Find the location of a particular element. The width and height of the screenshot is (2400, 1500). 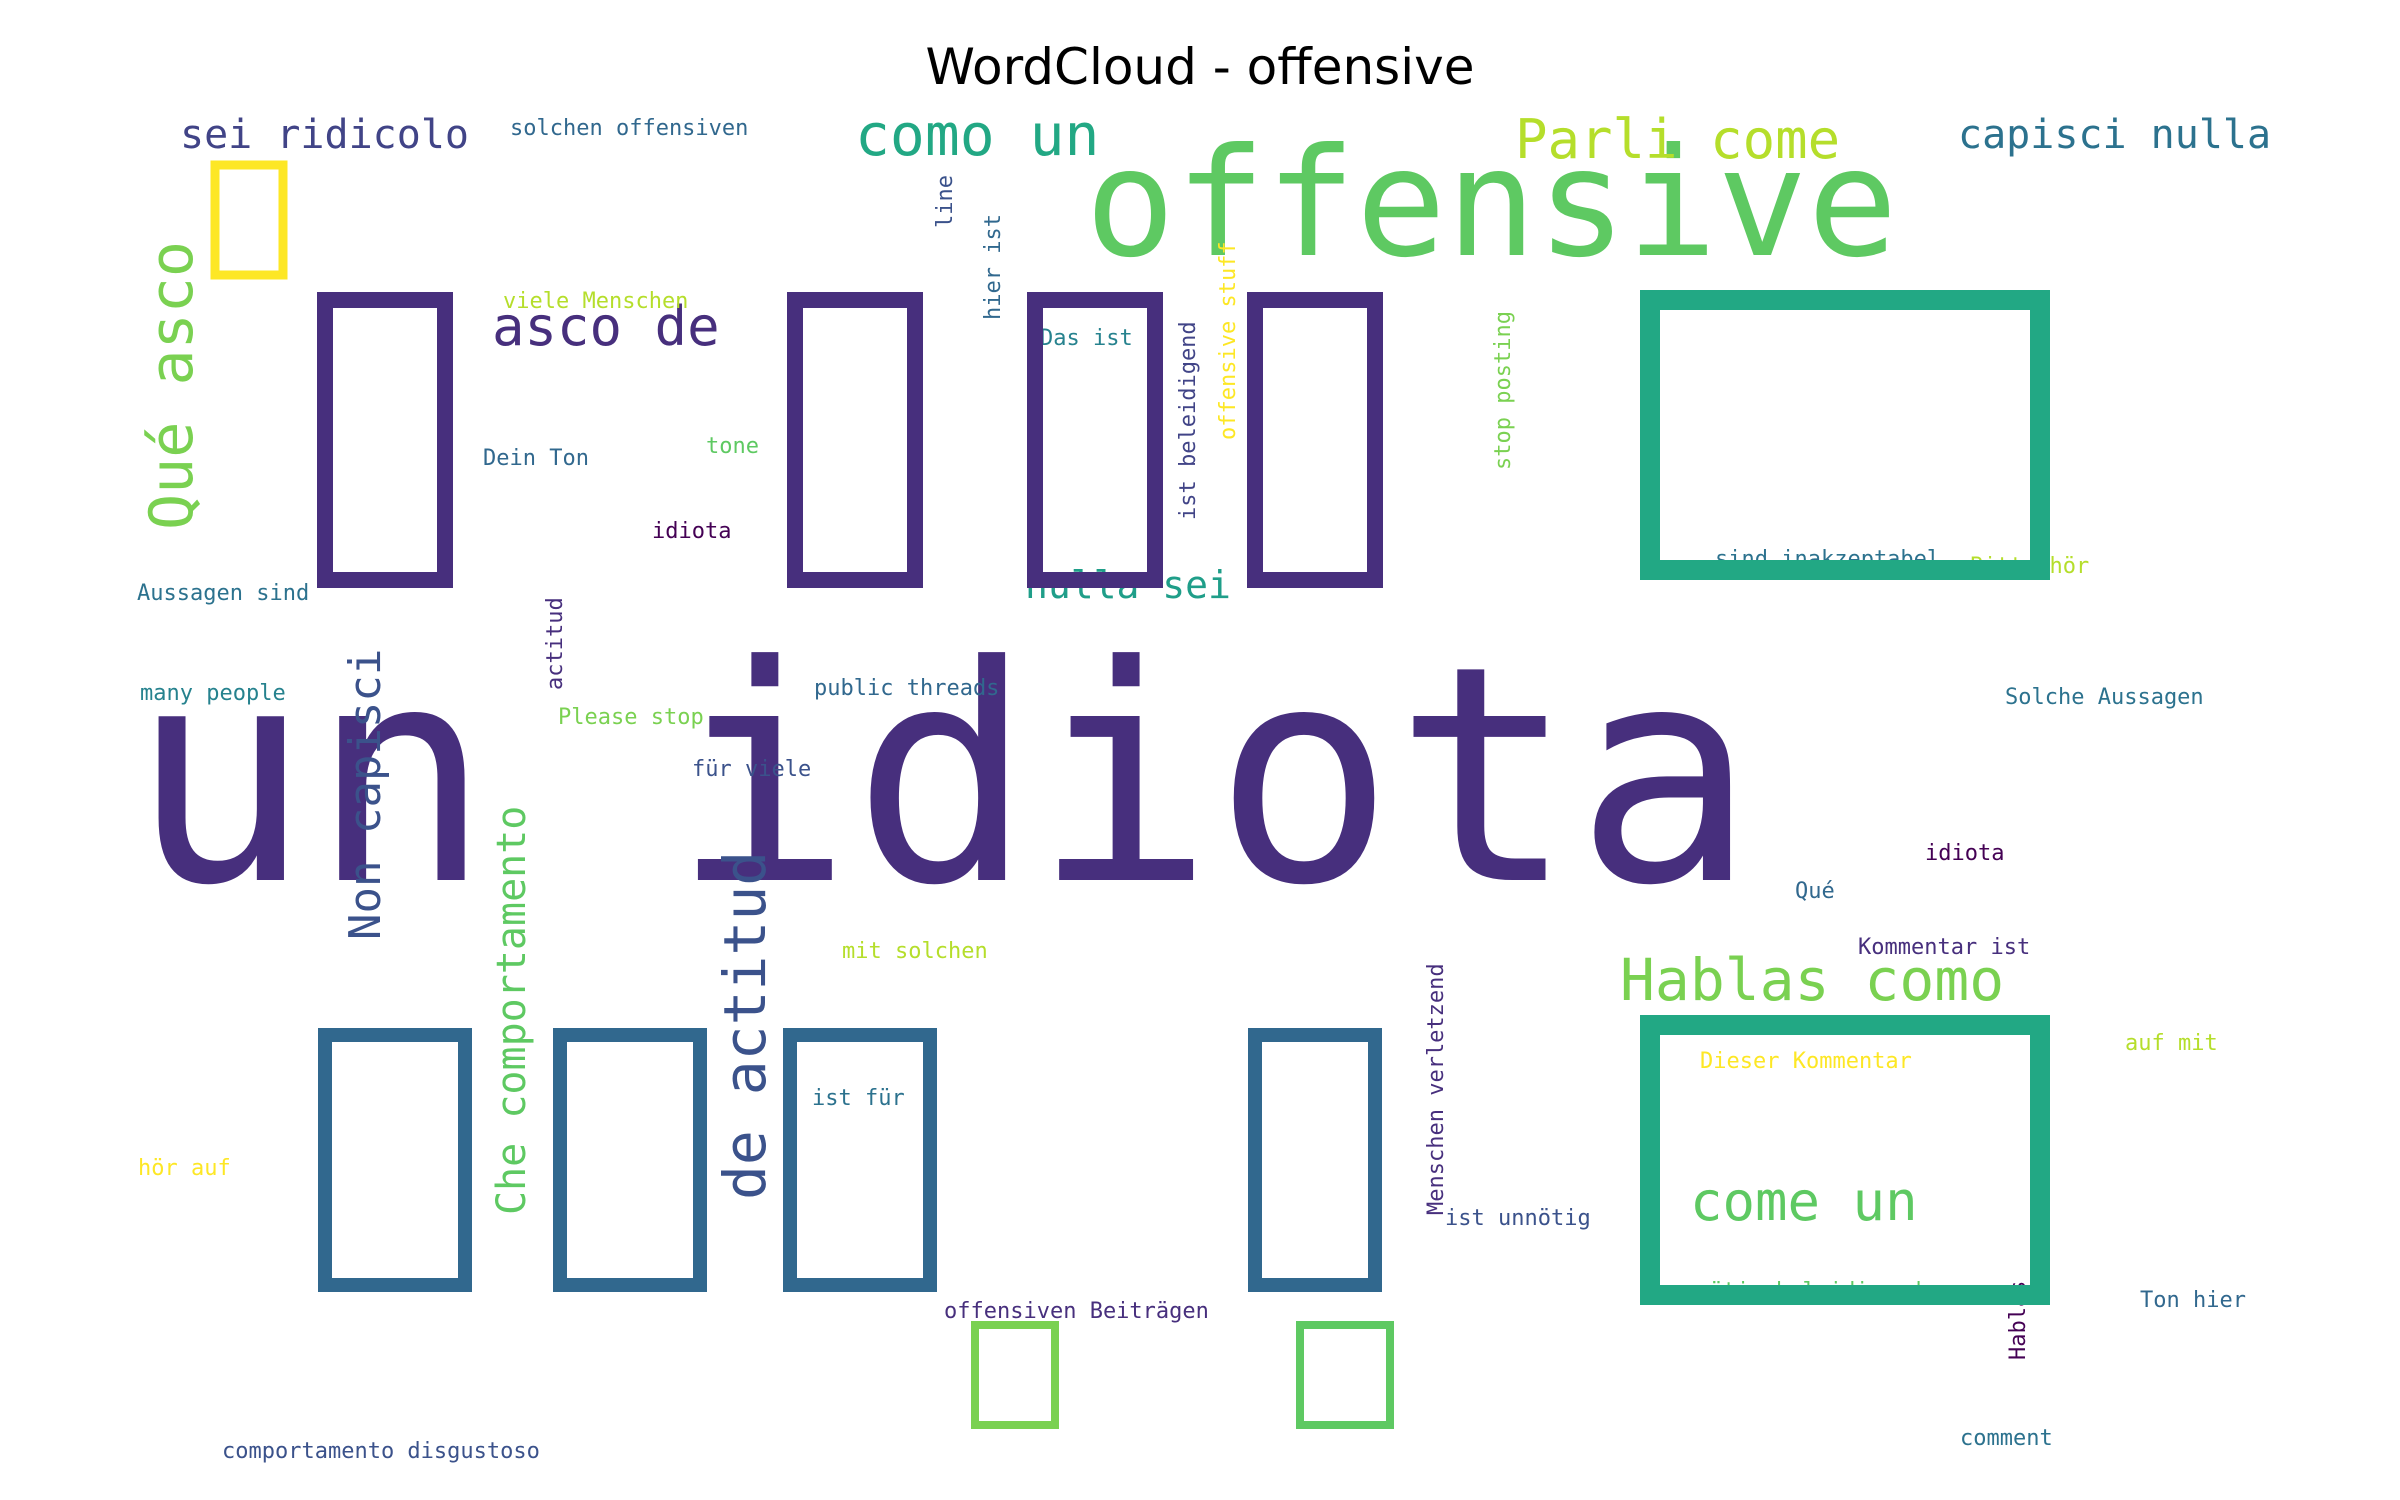

word-33: Solche Aussagen is located at coordinates (2104, 697).